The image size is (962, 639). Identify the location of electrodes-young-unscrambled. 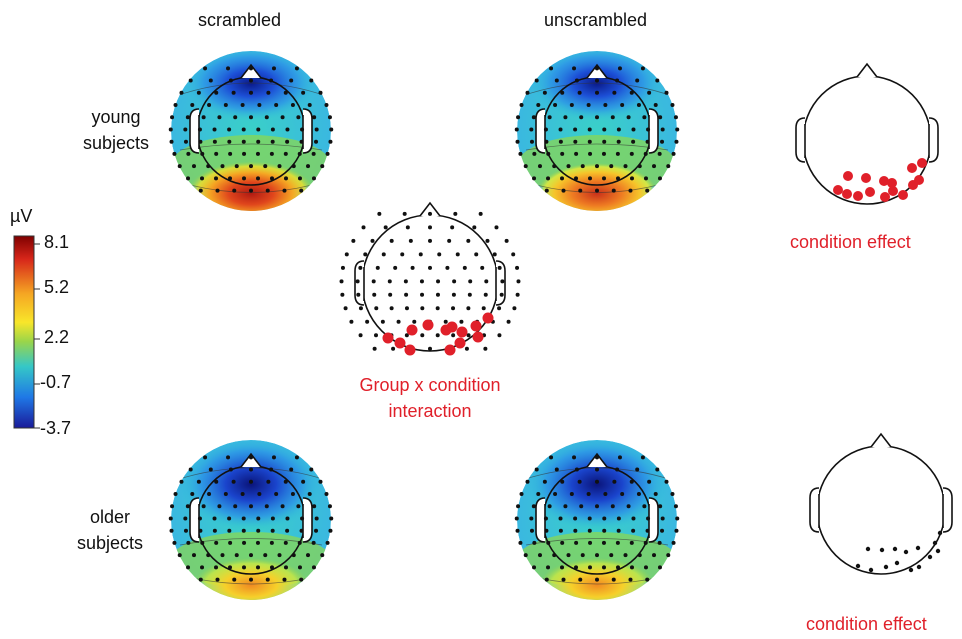
(597, 129).